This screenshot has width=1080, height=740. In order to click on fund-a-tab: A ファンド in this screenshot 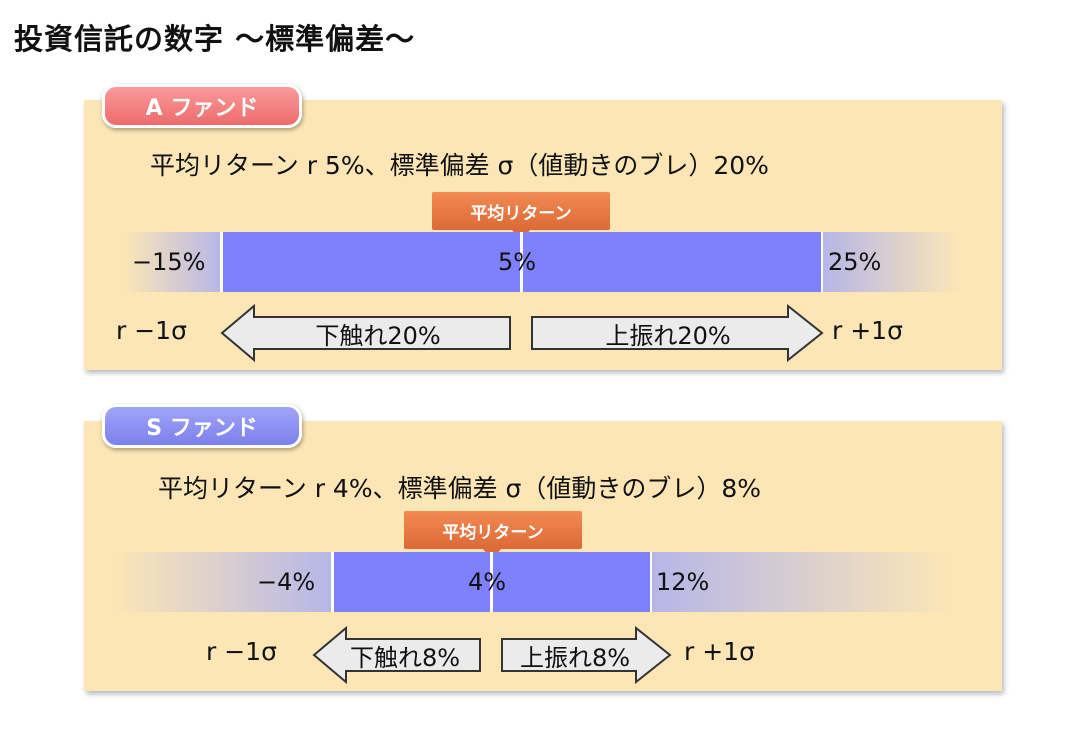, I will do `click(202, 106)`.